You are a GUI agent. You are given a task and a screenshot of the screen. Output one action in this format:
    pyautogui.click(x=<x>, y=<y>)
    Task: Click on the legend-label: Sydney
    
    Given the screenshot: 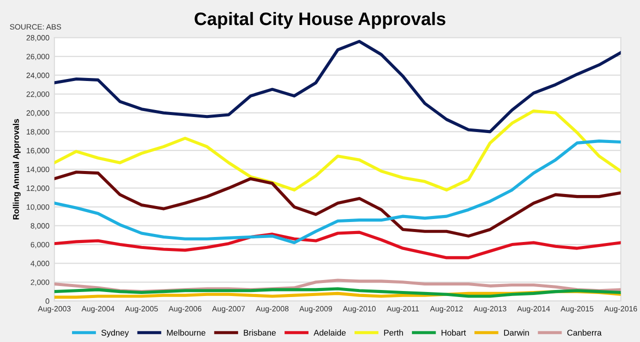 What is the action you would take?
    pyautogui.click(x=115, y=334)
    